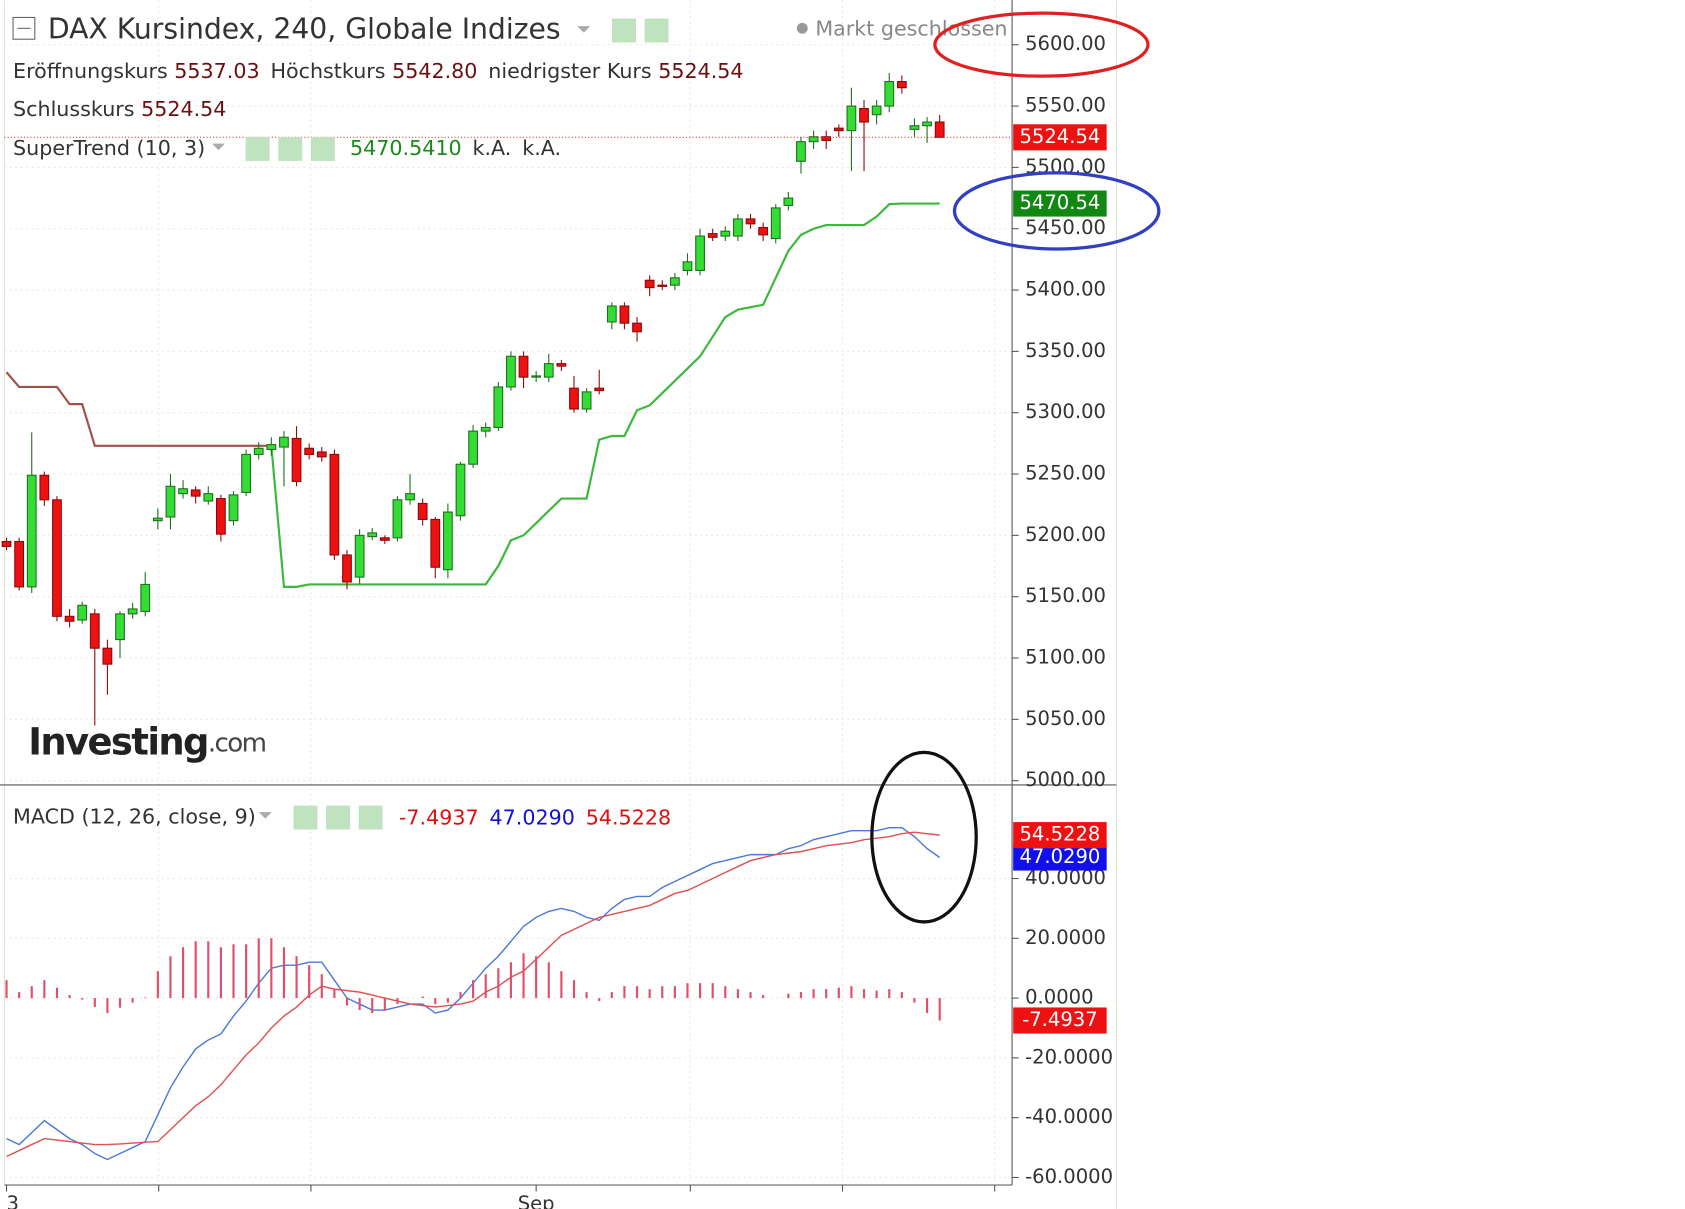 The width and height of the screenshot is (1685, 1209). Describe the element at coordinates (1065, 227) in the screenshot. I see `y-tick-label: 5450.00` at that location.